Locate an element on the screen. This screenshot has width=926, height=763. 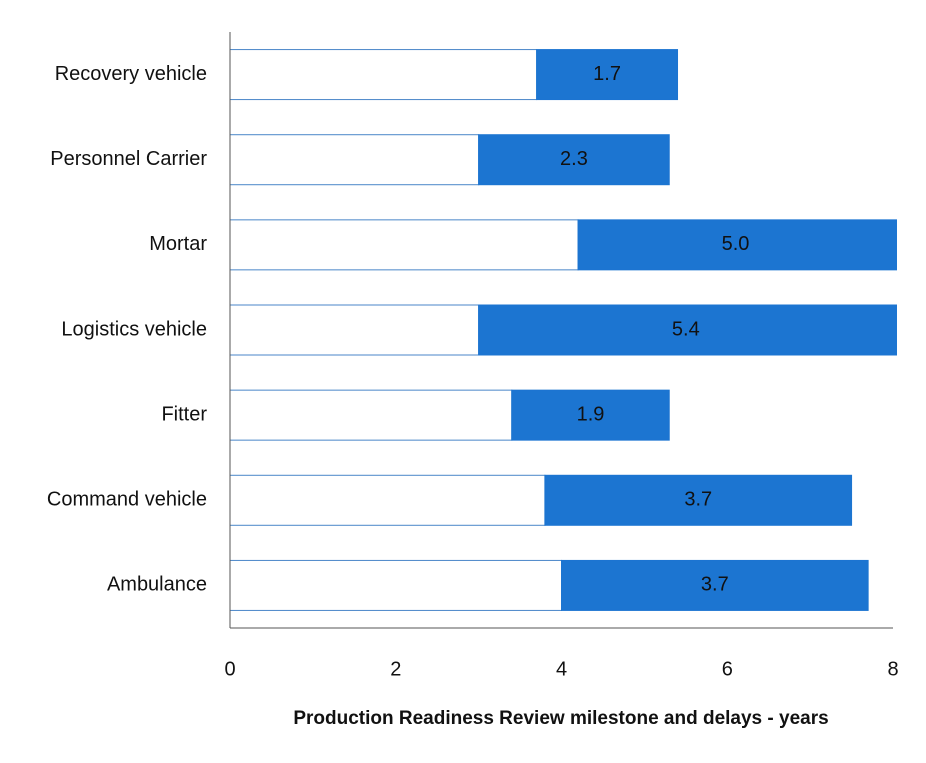
y-tick-label: Personnel Carrier is located at coordinates (128, 159).